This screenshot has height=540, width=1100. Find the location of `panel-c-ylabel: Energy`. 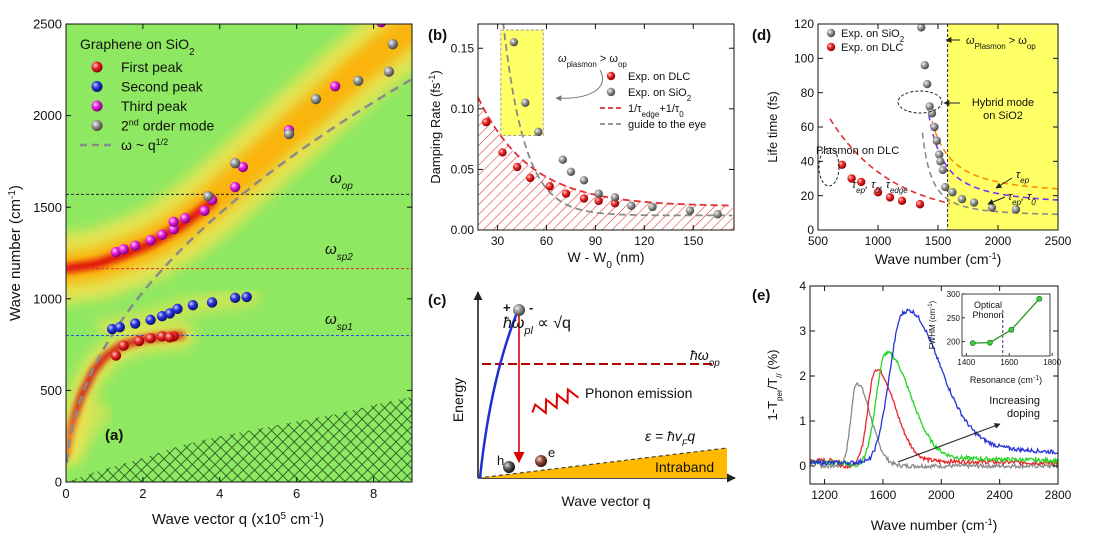

panel-c-ylabel: Energy is located at coordinates (458, 400).